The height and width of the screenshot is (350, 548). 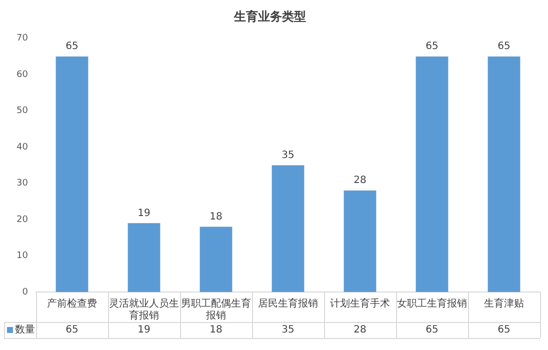 What do you see at coordinates (22, 183) in the screenshot?
I see `y-tick-label: 30` at bounding box center [22, 183].